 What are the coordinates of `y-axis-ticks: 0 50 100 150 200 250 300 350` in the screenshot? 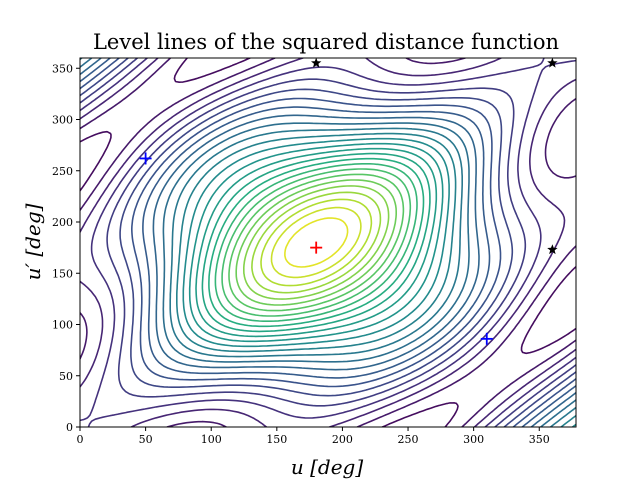 It's located at (66, 248).